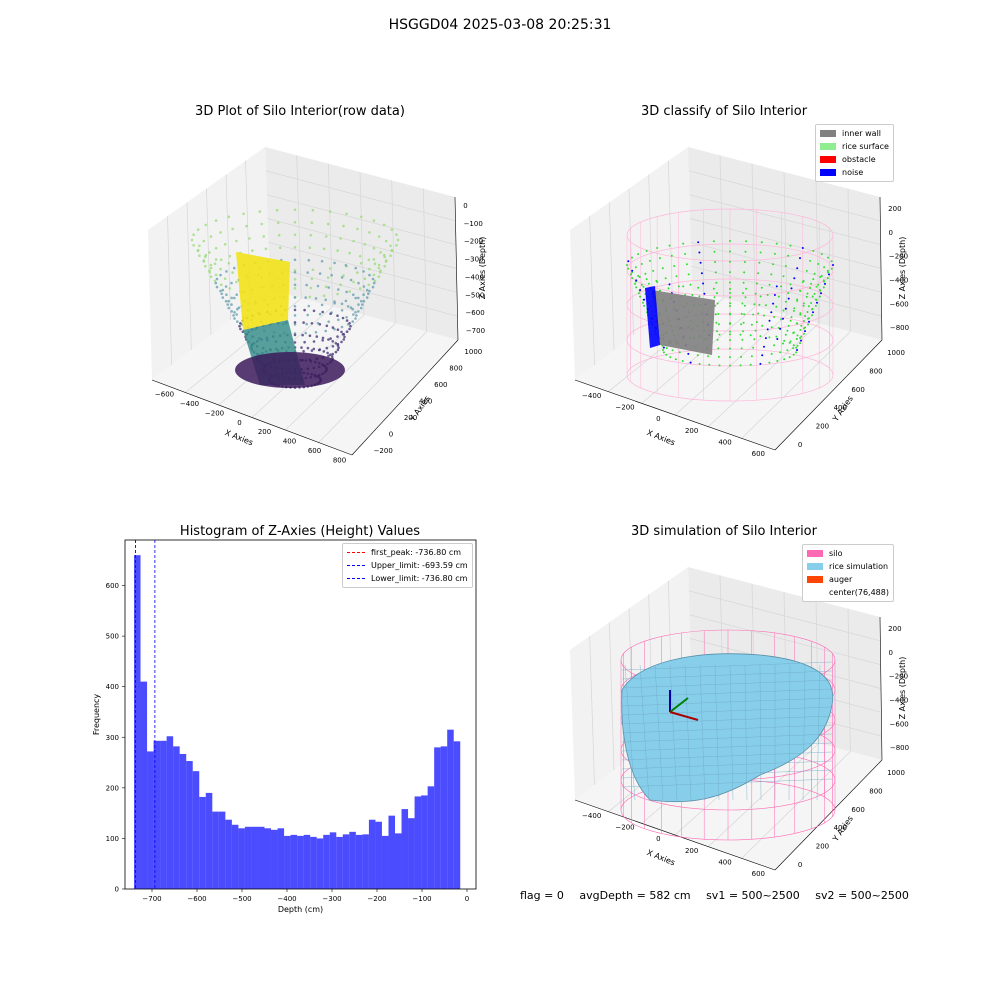  What do you see at coordinates (862, 895) in the screenshot?
I see `sv2-text: sv2 = 500~2500` at bounding box center [862, 895].